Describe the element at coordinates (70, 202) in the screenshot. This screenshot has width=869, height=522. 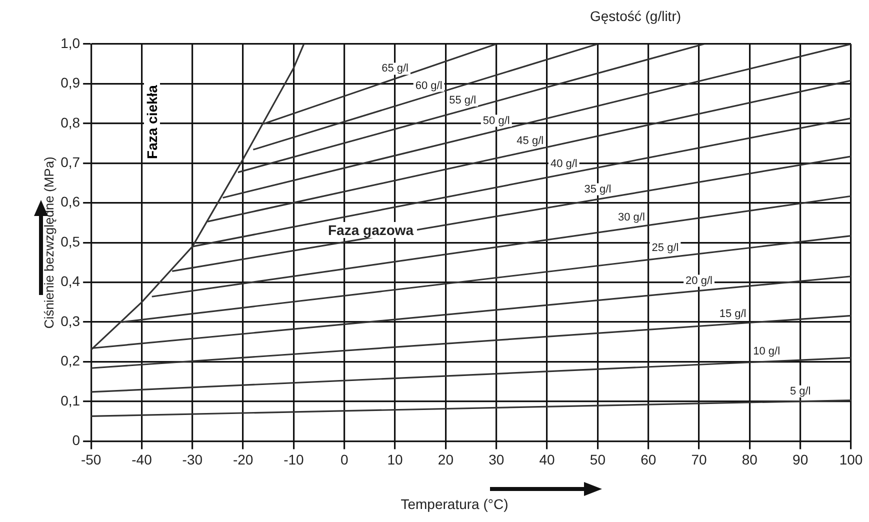
I see `y-tick-label: 0,6` at that location.